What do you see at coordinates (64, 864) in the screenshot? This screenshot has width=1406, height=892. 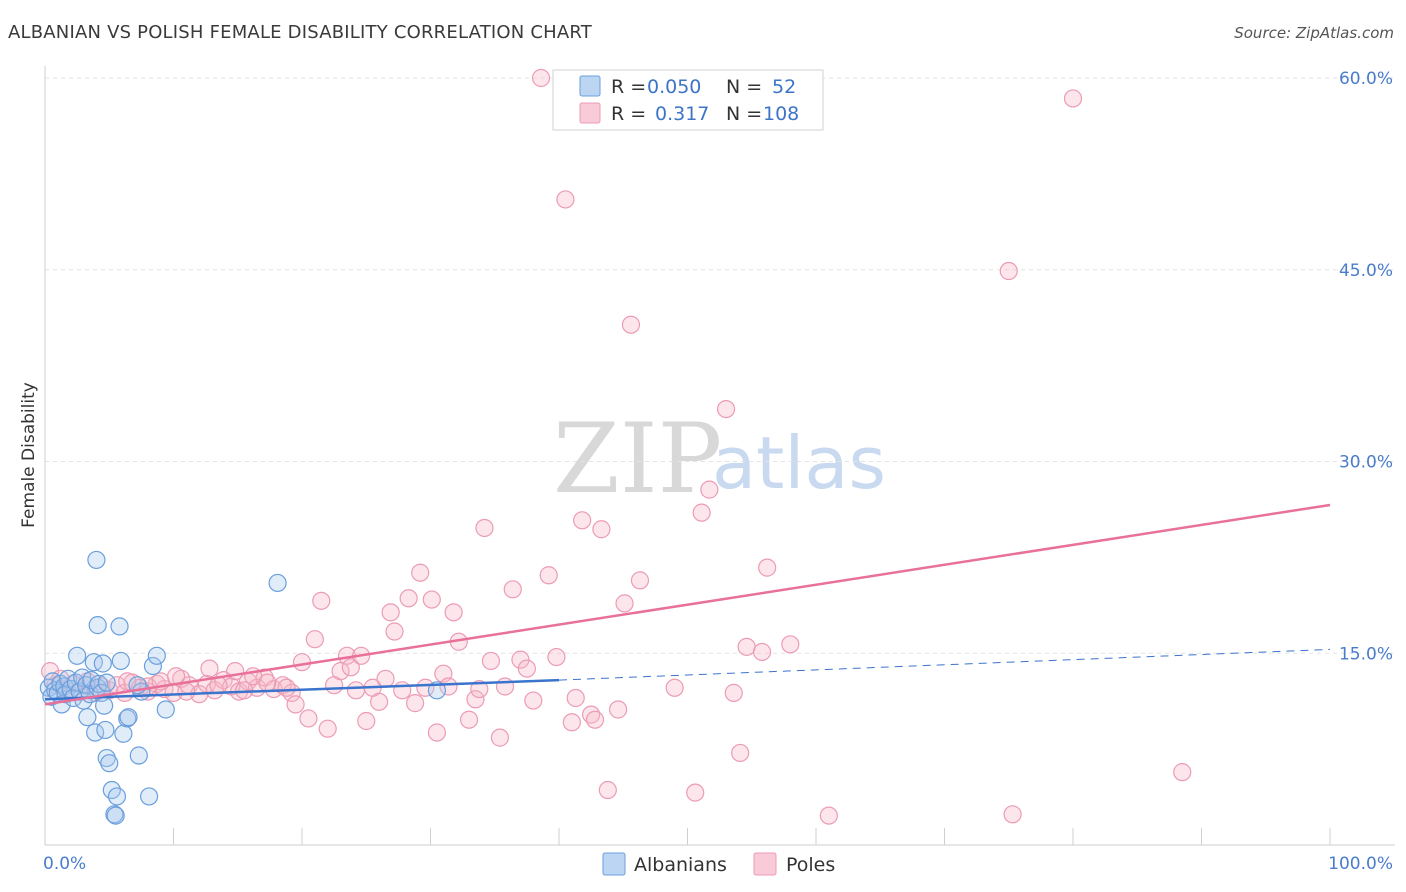 I see `x-tick-label: 0.0%` at bounding box center [64, 864].